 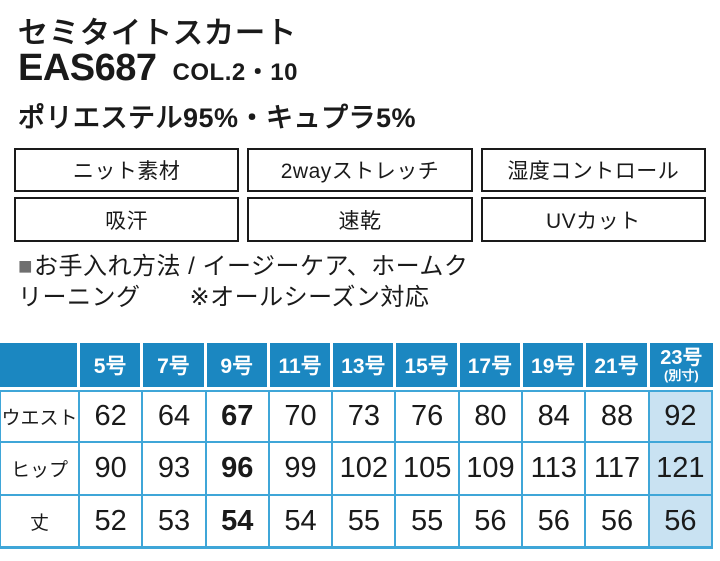 I want to click on size-cell: 96, so click(x=238, y=469).